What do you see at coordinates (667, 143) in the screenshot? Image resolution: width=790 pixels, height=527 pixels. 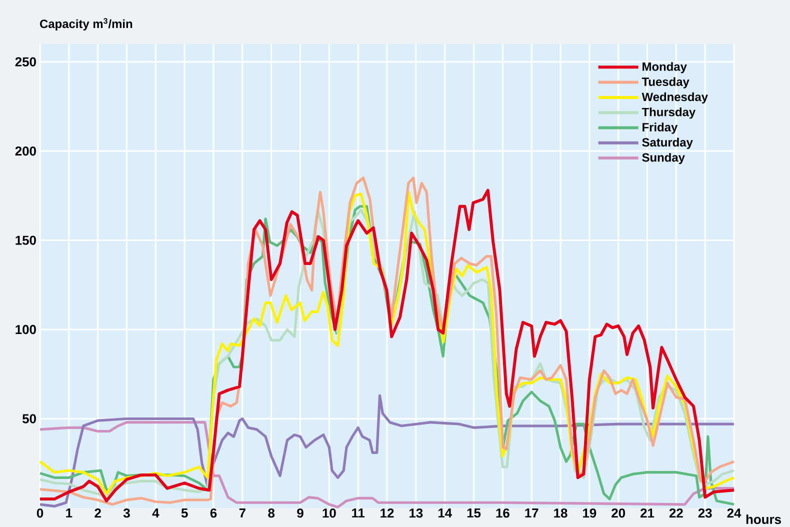 I see `legend-label: Saturday` at bounding box center [667, 143].